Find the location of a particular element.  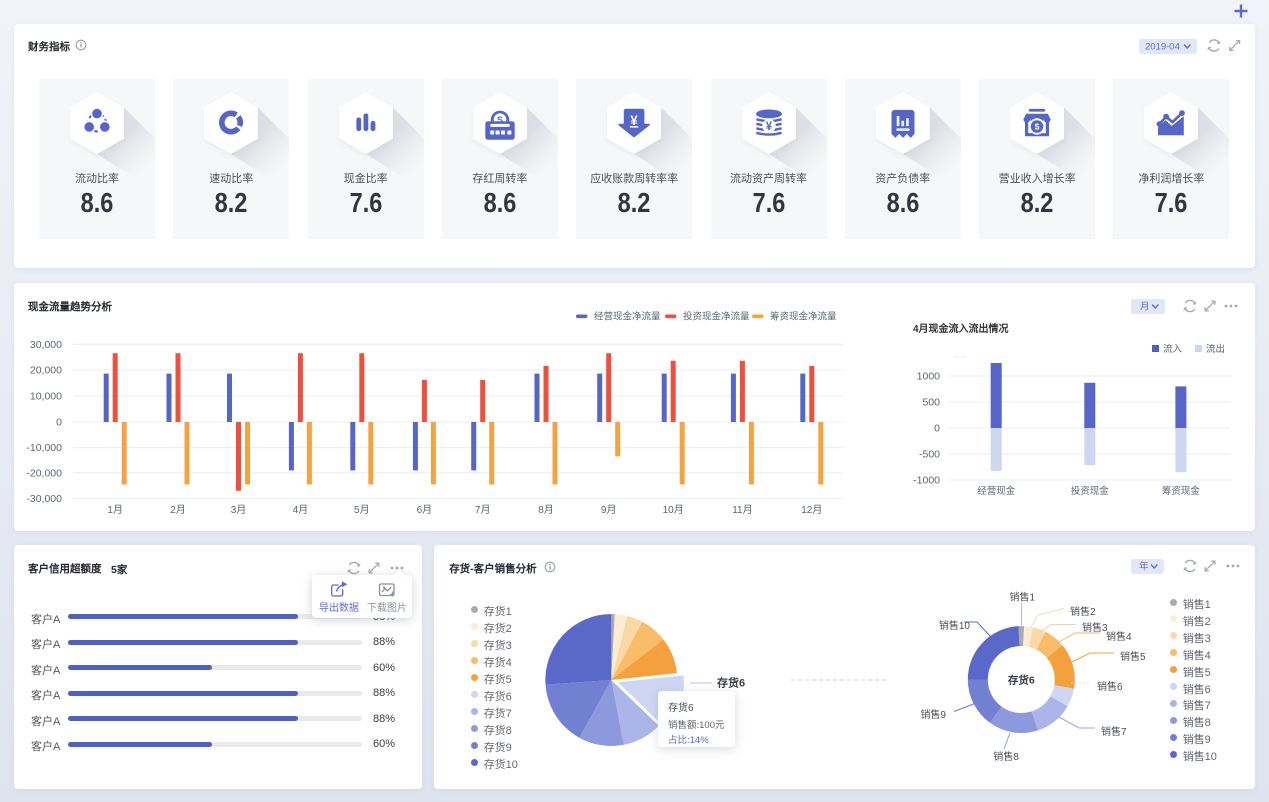

svg-text: 2月 is located at coordinates (178, 510).